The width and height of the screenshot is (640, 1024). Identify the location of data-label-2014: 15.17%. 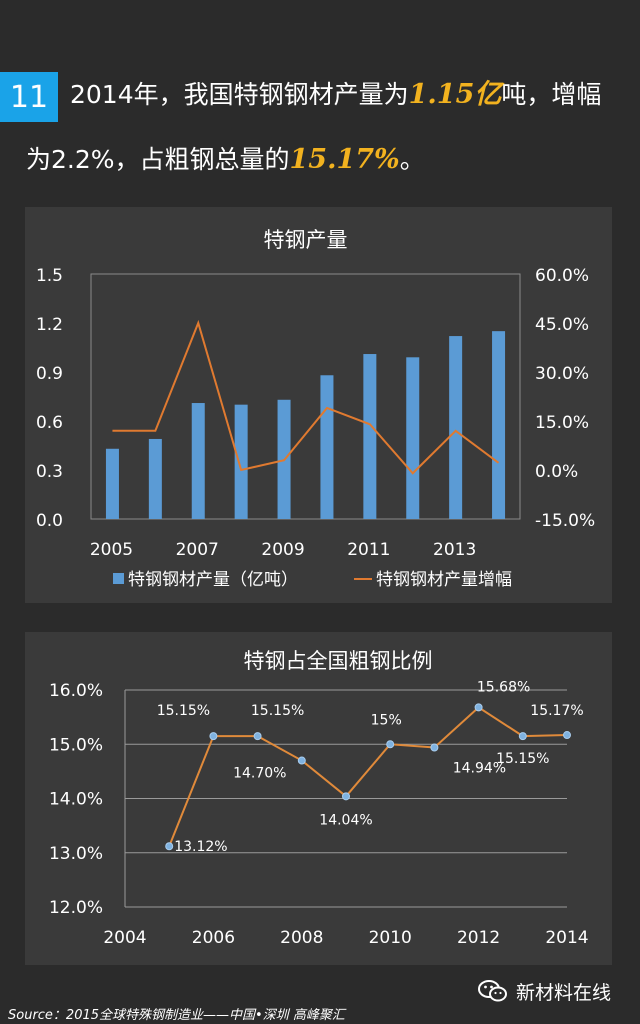
(556, 711).